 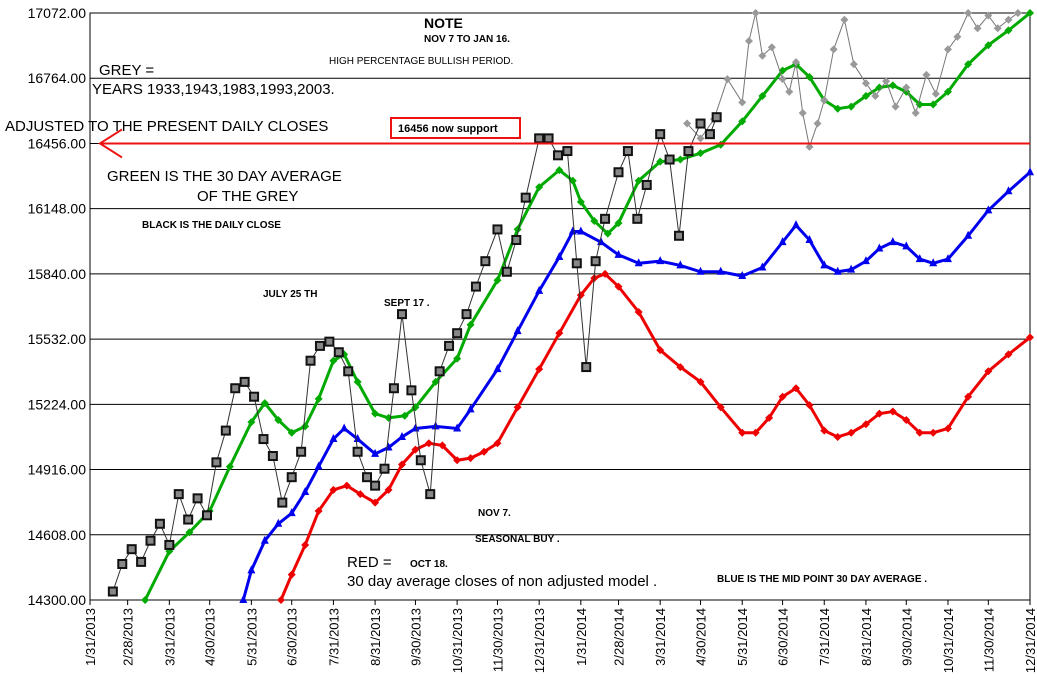 I want to click on x-tick-label: 7/31/2014, so click(x=824, y=637).